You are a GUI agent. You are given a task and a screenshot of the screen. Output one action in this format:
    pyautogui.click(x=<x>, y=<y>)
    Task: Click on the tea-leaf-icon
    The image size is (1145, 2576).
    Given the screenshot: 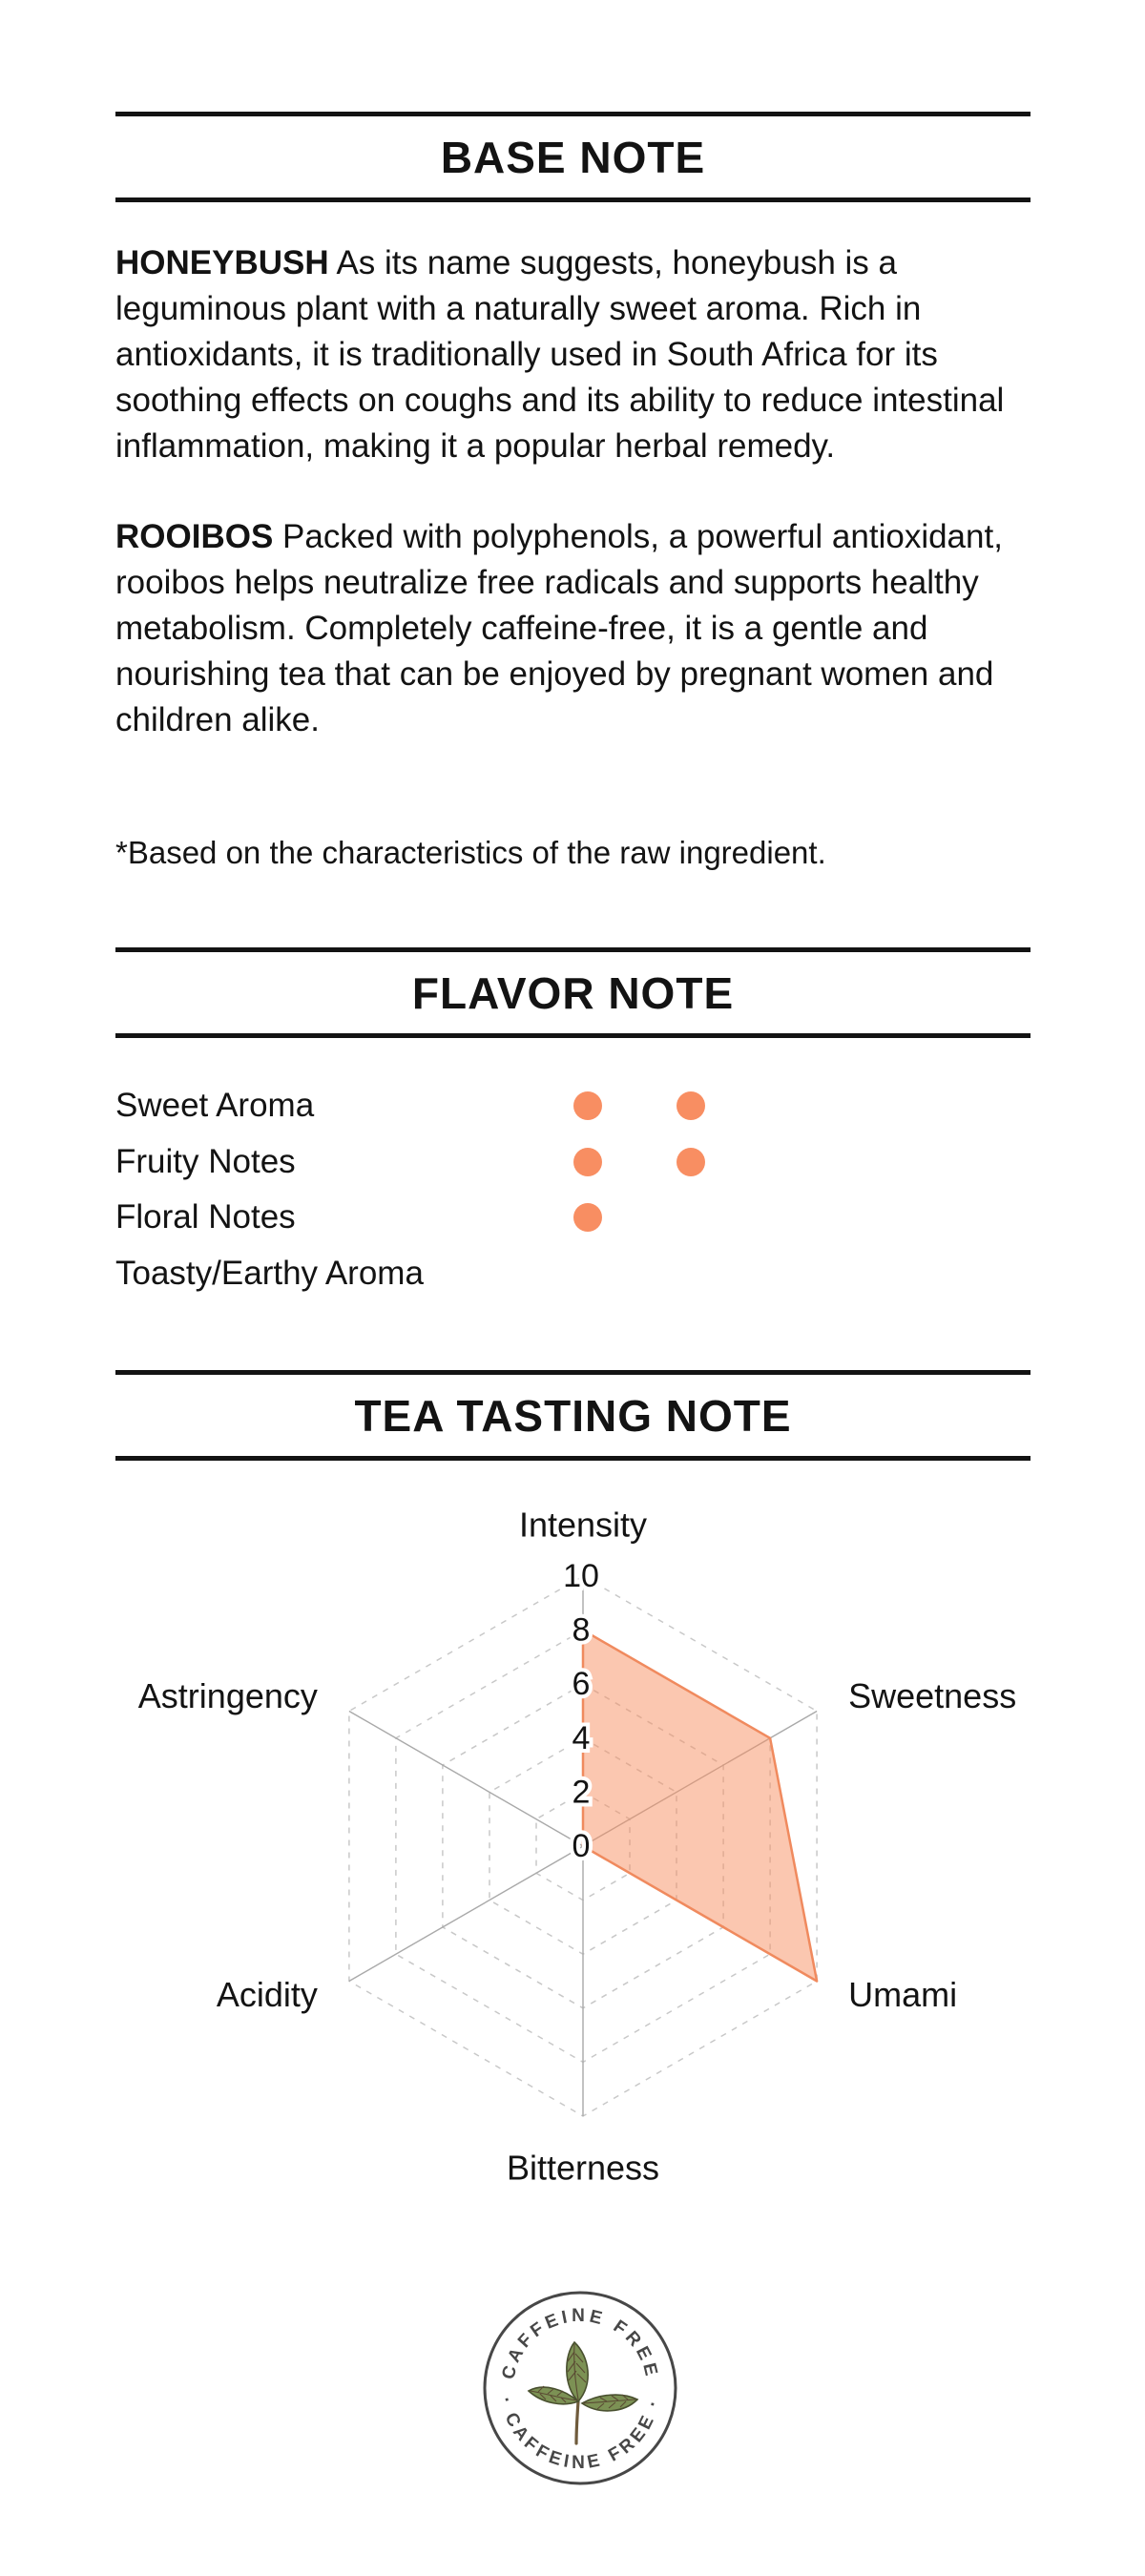 What is the action you would take?
    pyautogui.click(x=583, y=2392)
    